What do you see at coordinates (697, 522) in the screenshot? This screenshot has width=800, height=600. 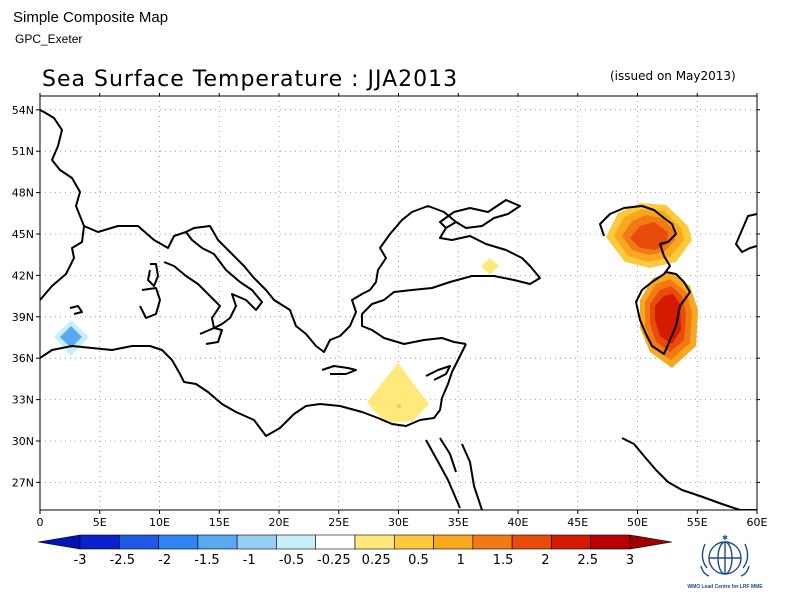 I see `x-tick-label: 55E` at bounding box center [697, 522].